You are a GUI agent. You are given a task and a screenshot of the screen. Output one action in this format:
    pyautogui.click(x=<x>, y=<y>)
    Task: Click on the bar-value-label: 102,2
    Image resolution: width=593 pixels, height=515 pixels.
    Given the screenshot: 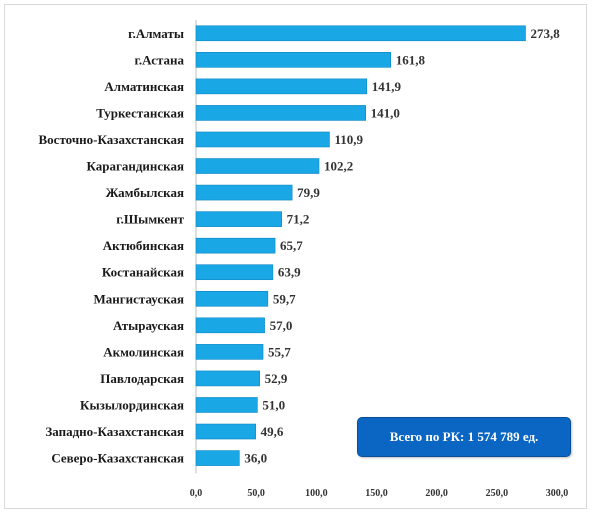 What is the action you would take?
    pyautogui.click(x=338, y=166)
    